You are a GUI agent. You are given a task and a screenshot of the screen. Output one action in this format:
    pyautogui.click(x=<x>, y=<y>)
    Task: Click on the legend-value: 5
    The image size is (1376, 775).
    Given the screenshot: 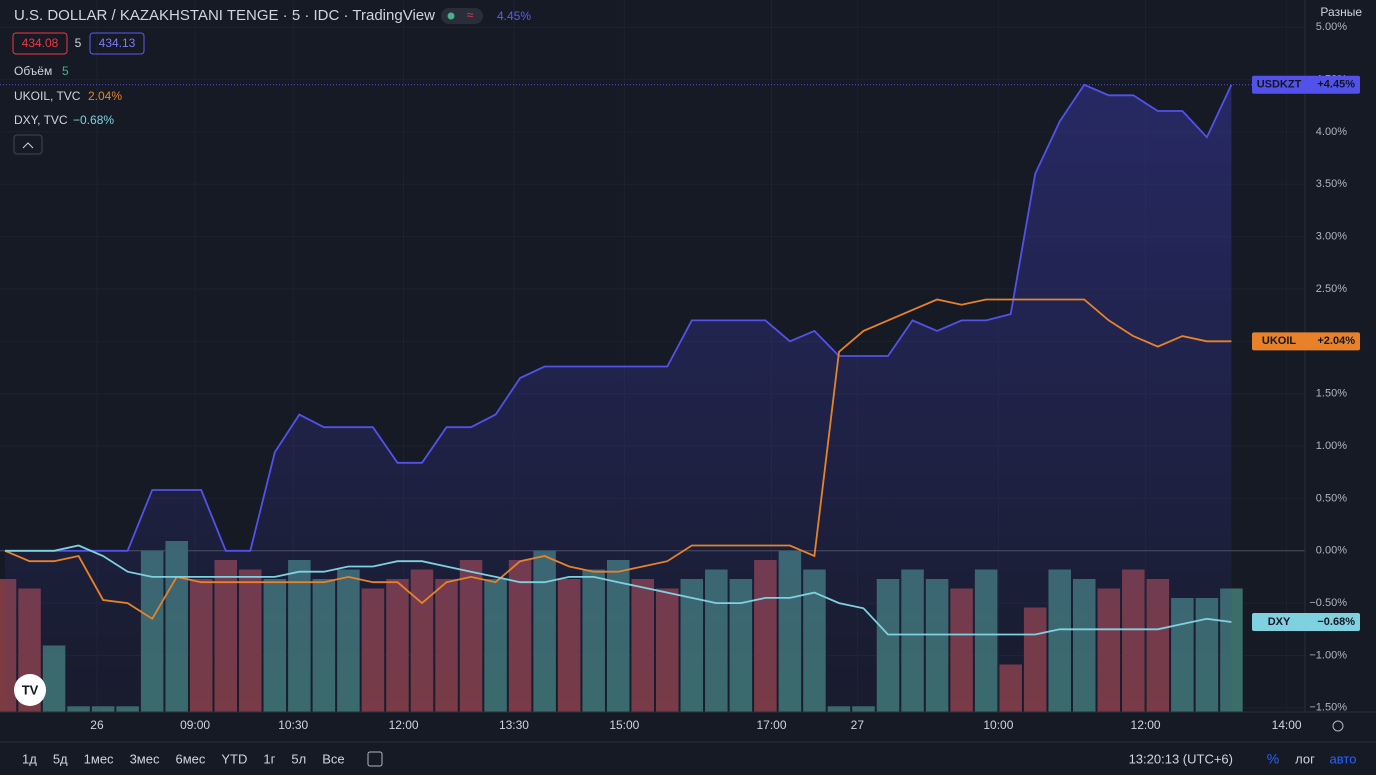 What is the action you would take?
    pyautogui.click(x=65, y=71)
    